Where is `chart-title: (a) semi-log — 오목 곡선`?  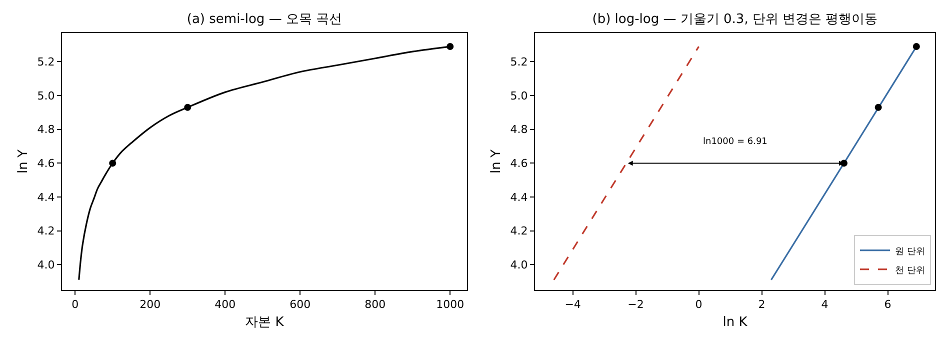 chart-title: (a) semi-log — 오목 곡선 is located at coordinates (264, 20).